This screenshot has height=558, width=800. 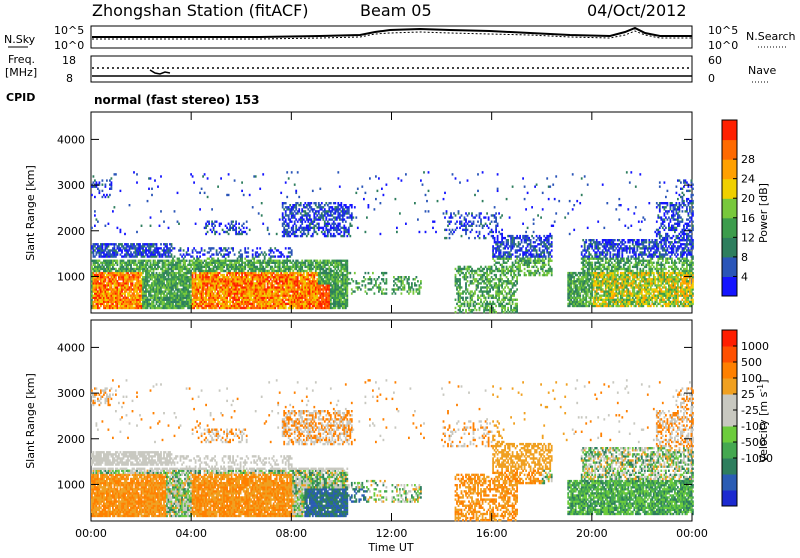 What do you see at coordinates (69, 78) in the screenshot?
I see `freq-left-tick-bottom: 8` at bounding box center [69, 78].